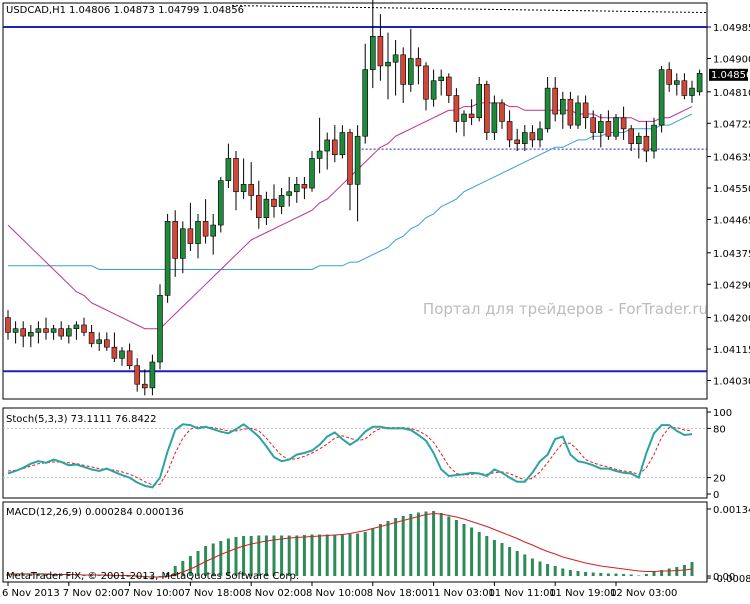 Image resolution: width=750 pixels, height=604 pixels. What do you see at coordinates (731, 381) in the screenshot?
I see `price-tick-label: 1.04030` at bounding box center [731, 381].